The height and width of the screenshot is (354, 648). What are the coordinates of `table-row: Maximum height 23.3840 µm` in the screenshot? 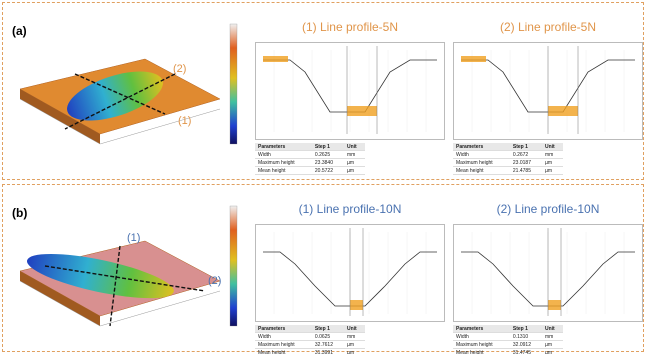 It's located at (310, 162).